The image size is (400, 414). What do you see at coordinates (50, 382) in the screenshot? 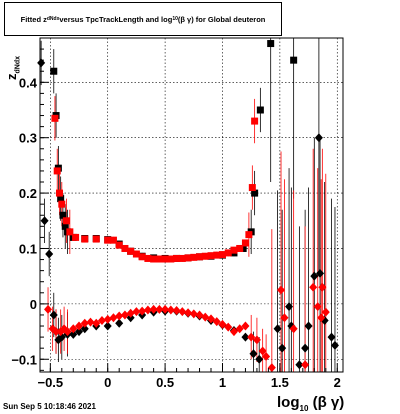
I see `x-tick-label: −0.5` at bounding box center [50, 382].